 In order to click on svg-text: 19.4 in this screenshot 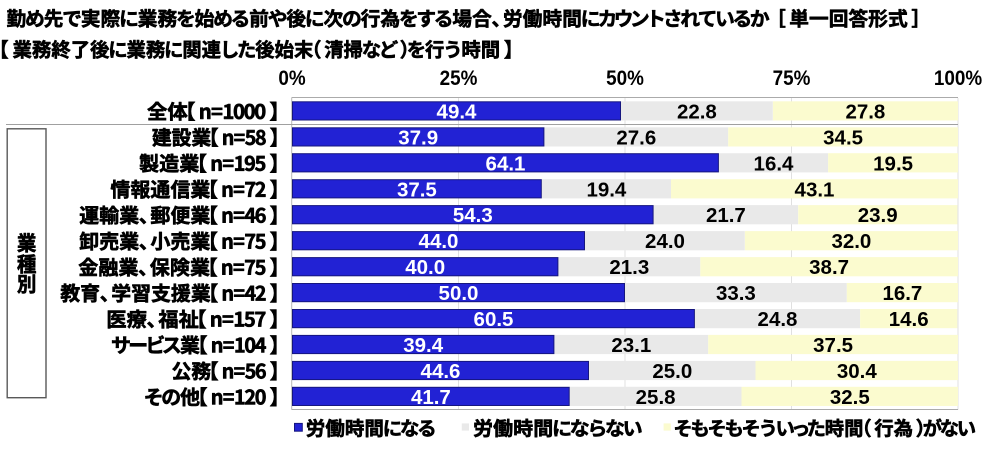, I will do `click(606, 189)`.